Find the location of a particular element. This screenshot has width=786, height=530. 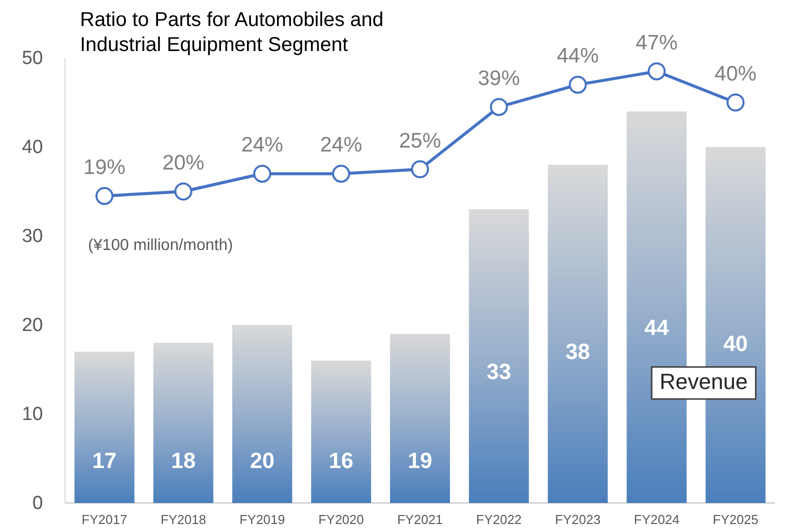

data-label: 44% is located at coordinates (577, 56).